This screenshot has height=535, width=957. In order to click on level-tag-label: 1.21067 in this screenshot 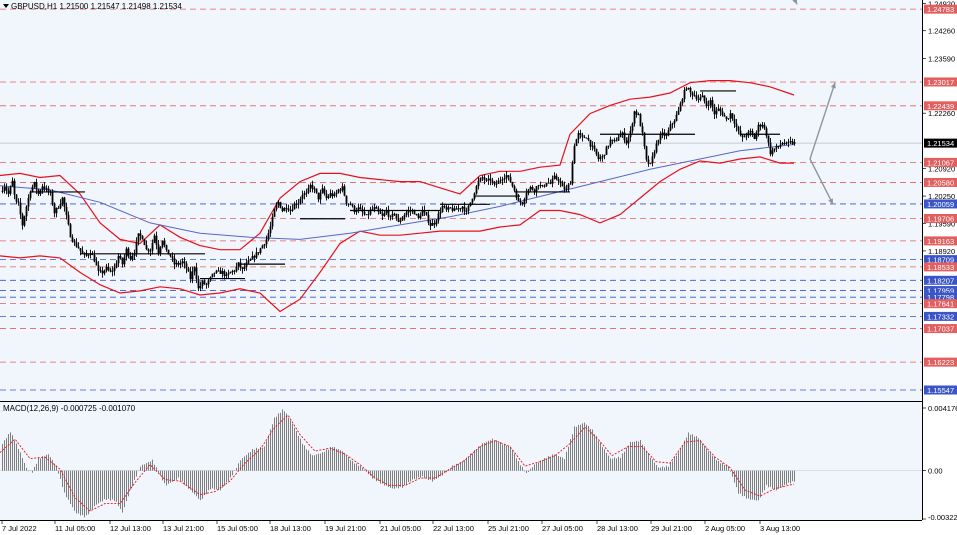, I will do `click(940, 162)`.